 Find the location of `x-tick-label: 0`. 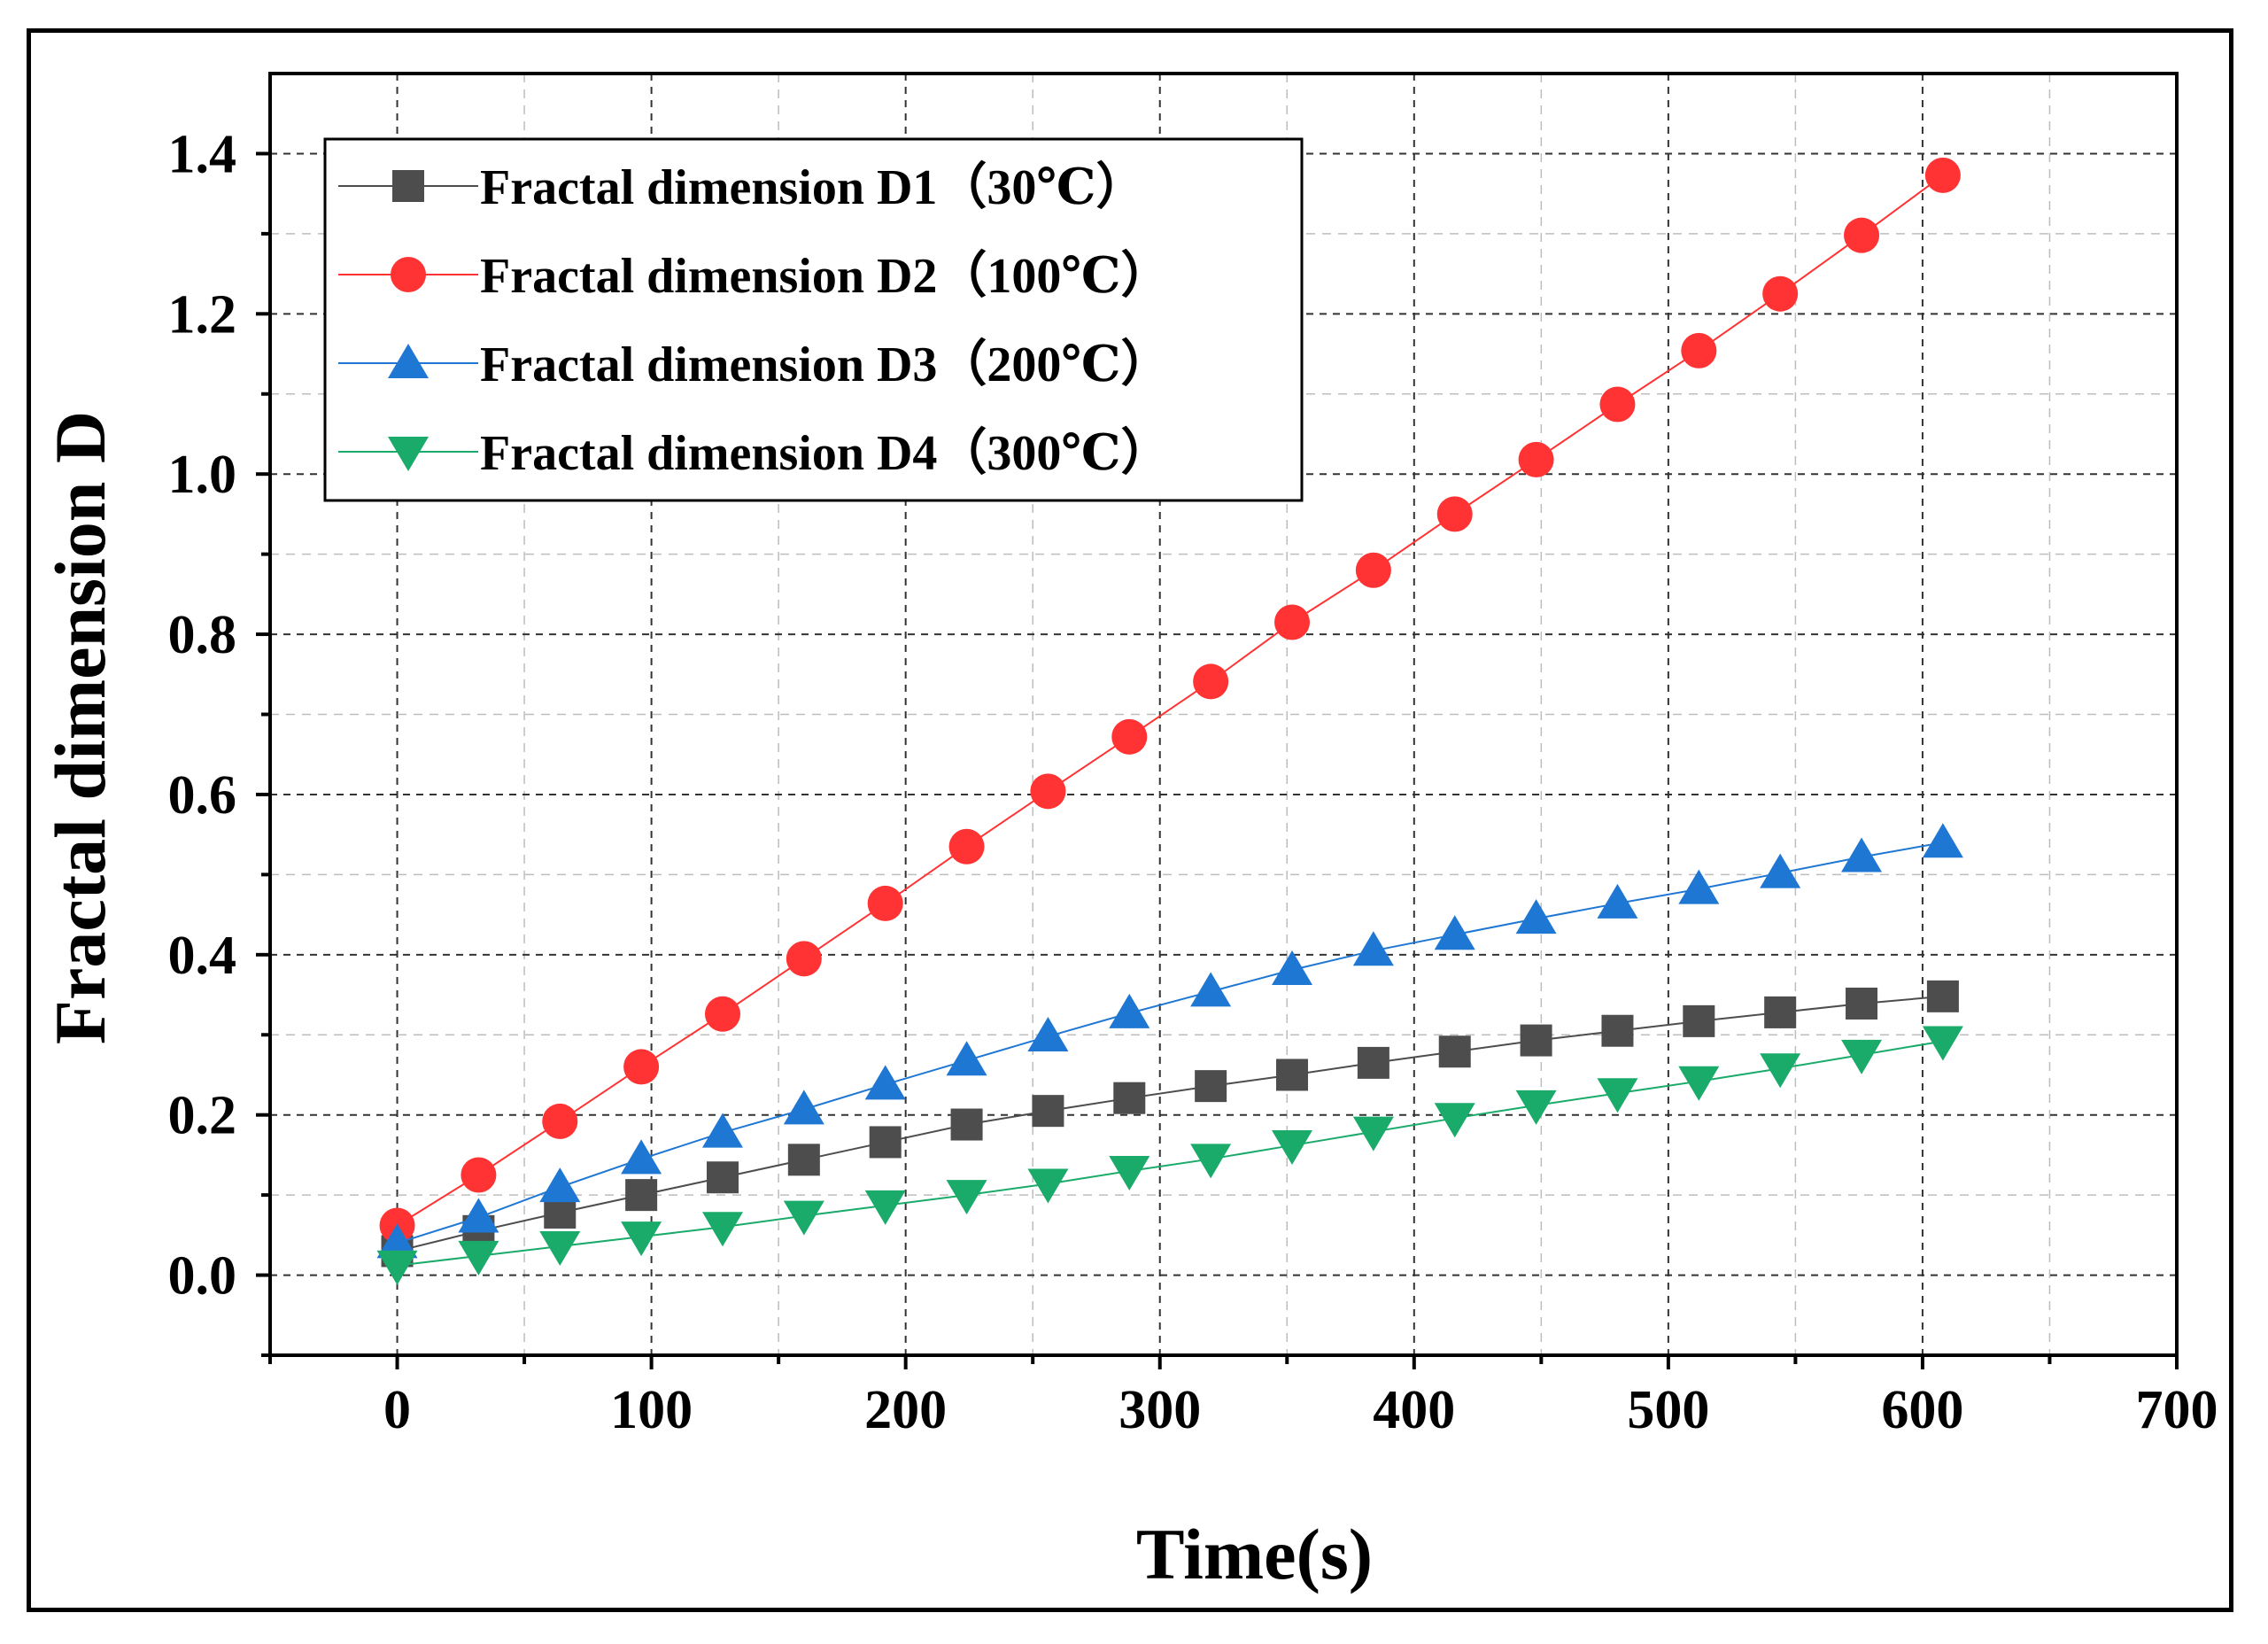

x-tick-label: 0 is located at coordinates (397, 1410).